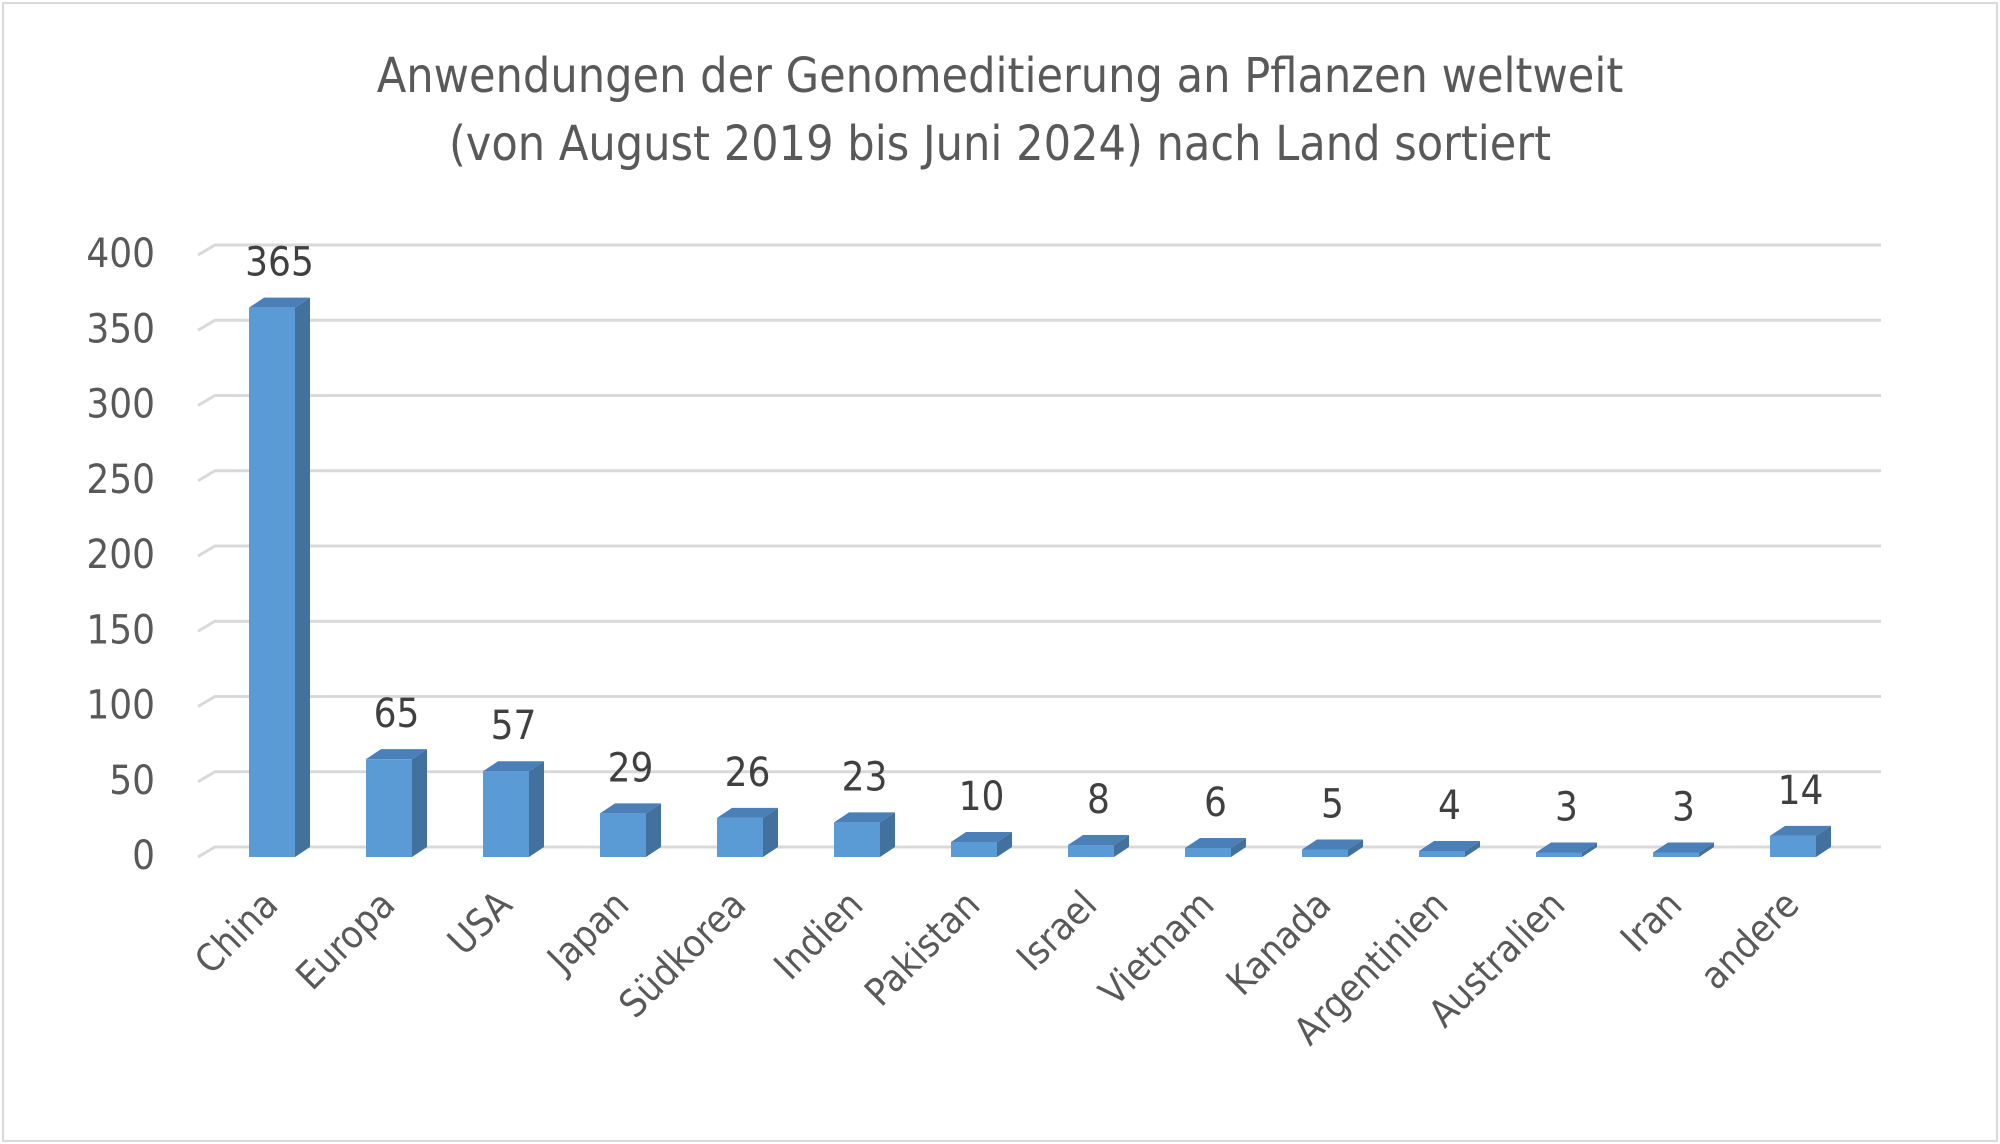 This screenshot has height=1144, width=2000. I want to click on bar-vietnam, so click(1215, 847).